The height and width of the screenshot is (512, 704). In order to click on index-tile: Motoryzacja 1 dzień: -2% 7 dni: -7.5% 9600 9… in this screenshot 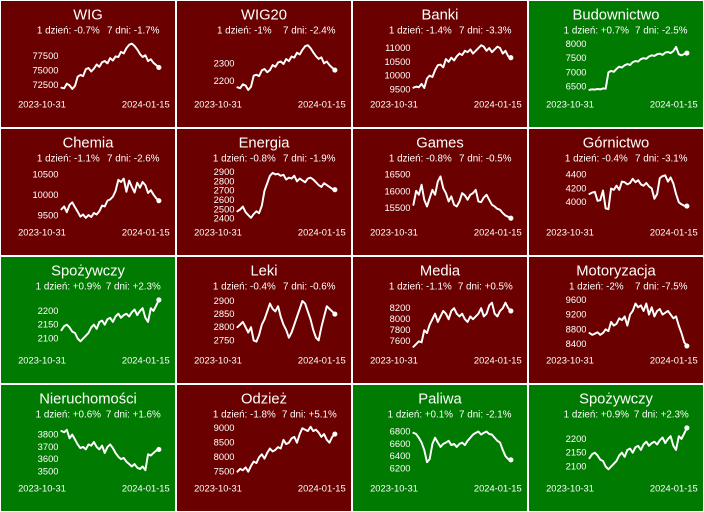, I will do `click(616, 320)`.